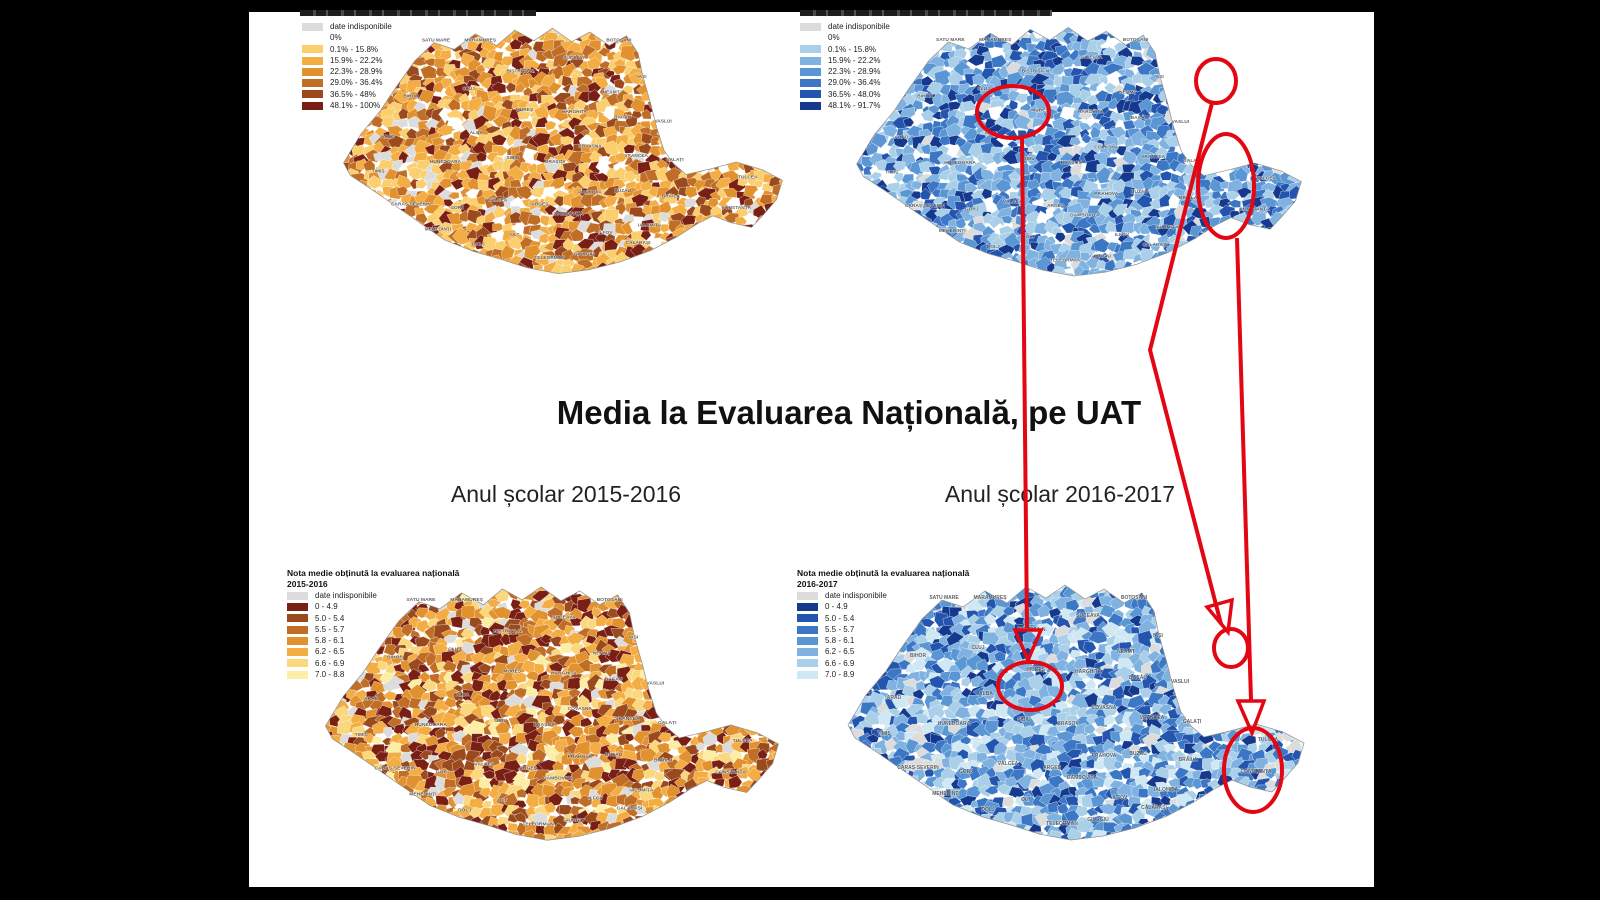 The image size is (1600, 900). Describe the element at coordinates (602, 653) in the screenshot. I see `county-label: NEAMȚ` at that location.